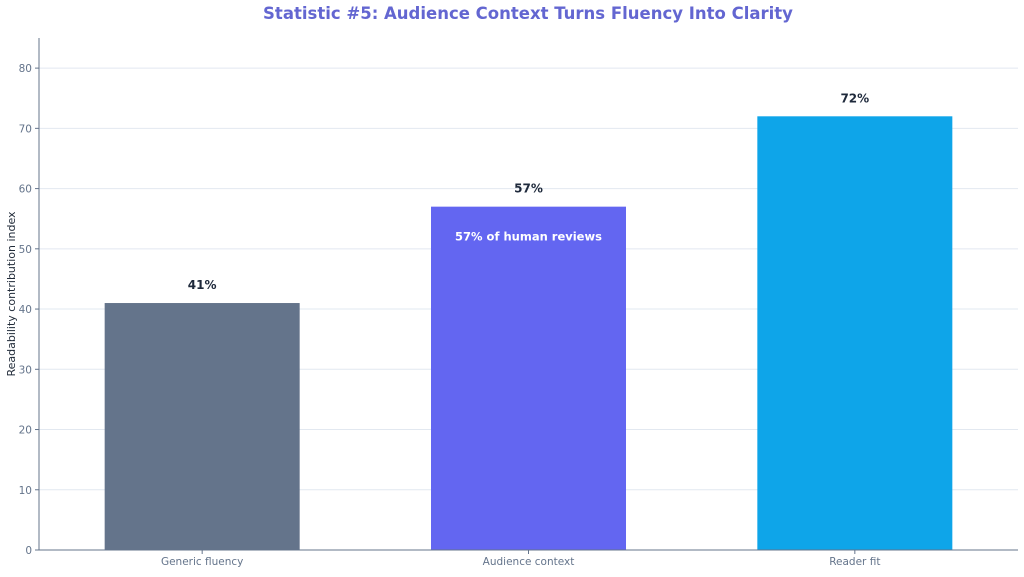 The image size is (1024, 577). What do you see at coordinates (854, 562) in the screenshot?
I see `x-tick-label: Reader fit` at bounding box center [854, 562].